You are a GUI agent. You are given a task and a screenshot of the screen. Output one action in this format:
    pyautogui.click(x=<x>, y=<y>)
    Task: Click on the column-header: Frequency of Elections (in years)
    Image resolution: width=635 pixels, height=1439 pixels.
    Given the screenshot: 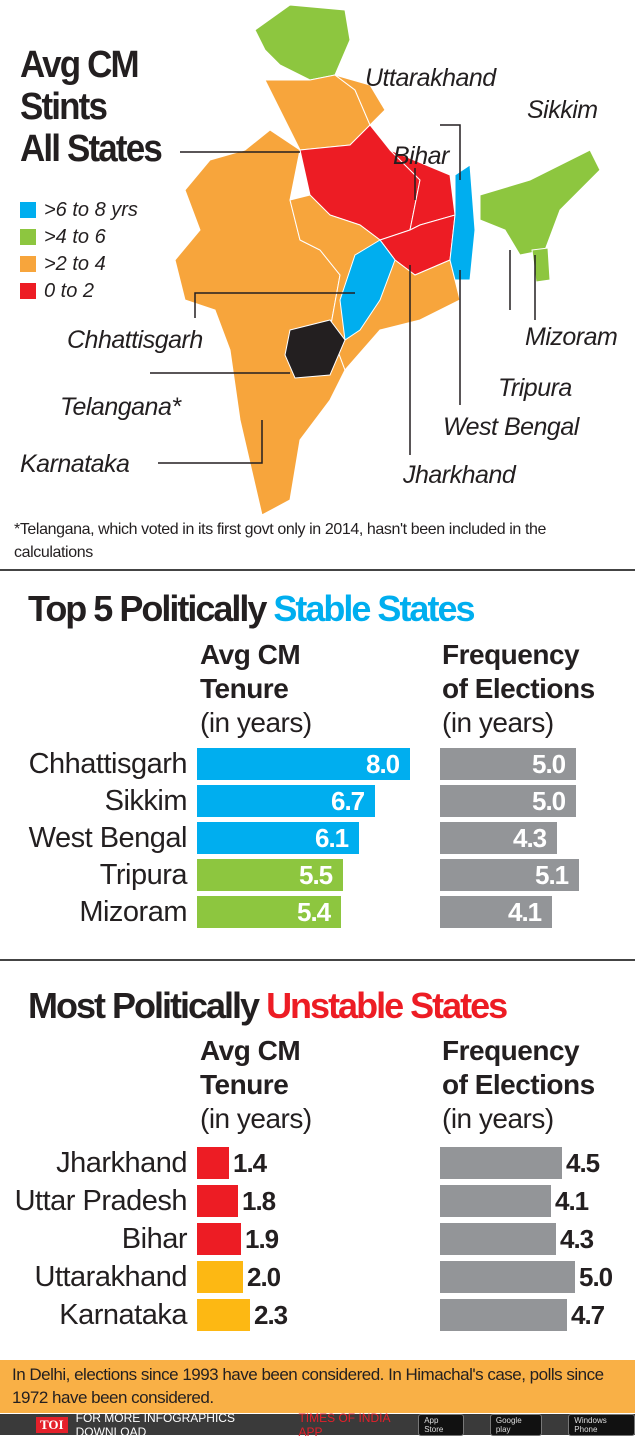 What is the action you would take?
    pyautogui.click(x=518, y=689)
    